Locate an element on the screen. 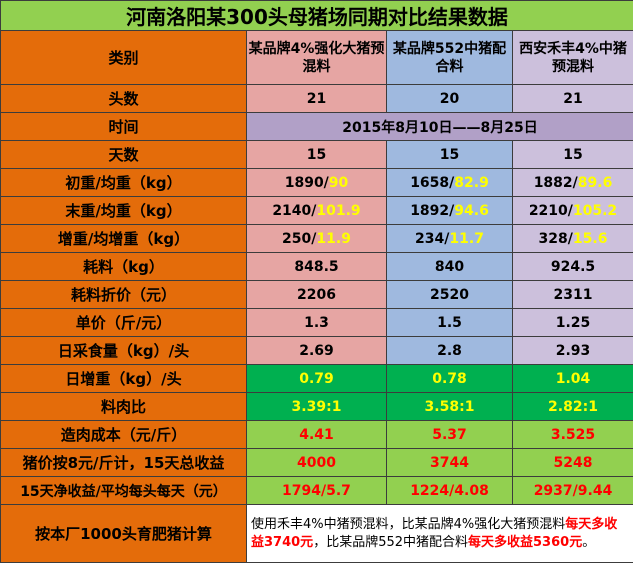  cell: 2140/101.9 is located at coordinates (316, 210).